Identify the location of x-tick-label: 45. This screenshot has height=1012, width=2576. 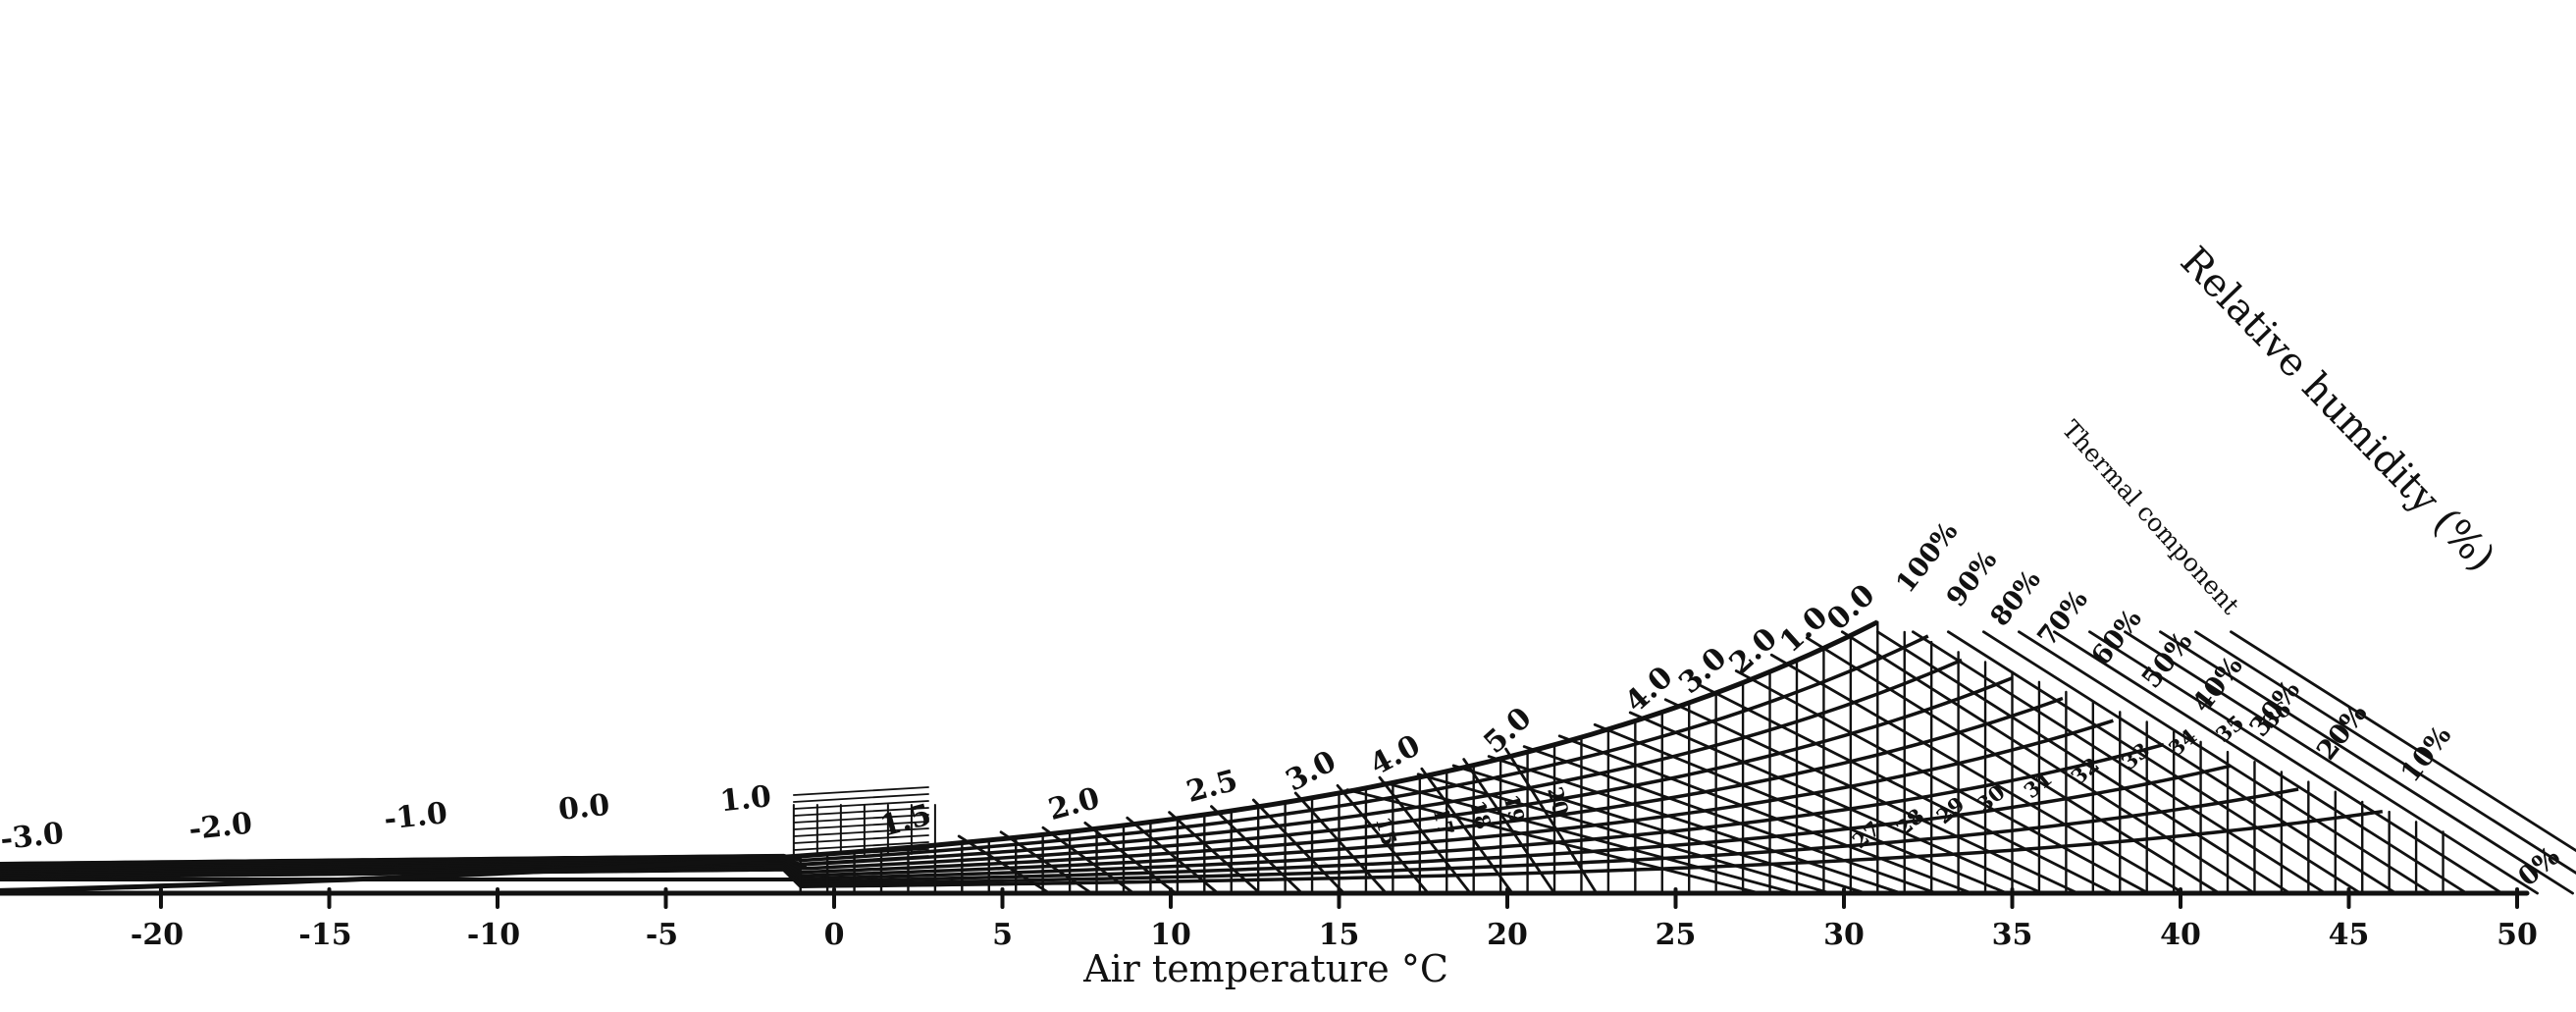
(2349, 935).